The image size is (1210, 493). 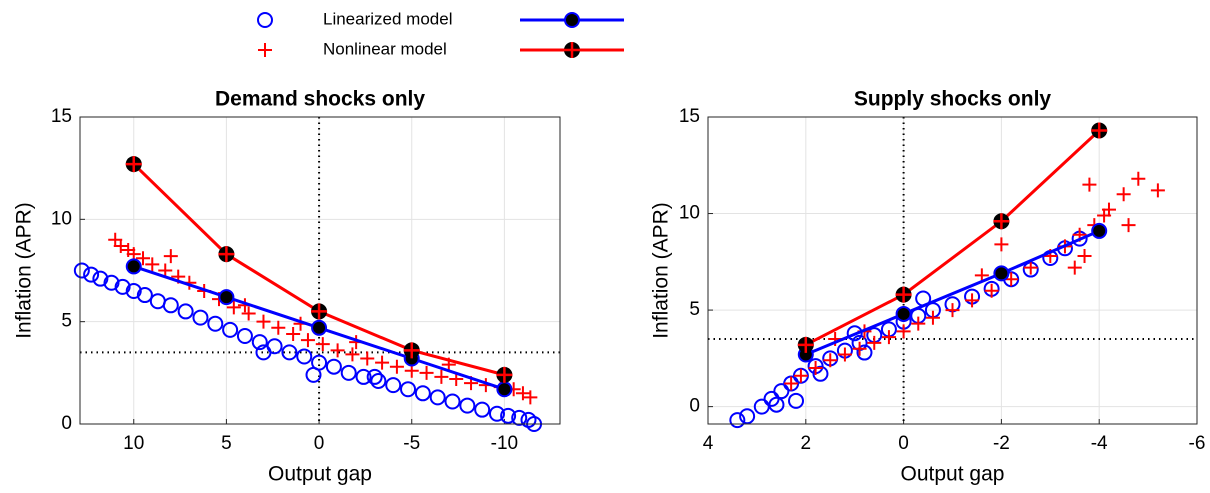 What do you see at coordinates (708, 443) in the screenshot?
I see `x-tick-label: 4` at bounding box center [708, 443].